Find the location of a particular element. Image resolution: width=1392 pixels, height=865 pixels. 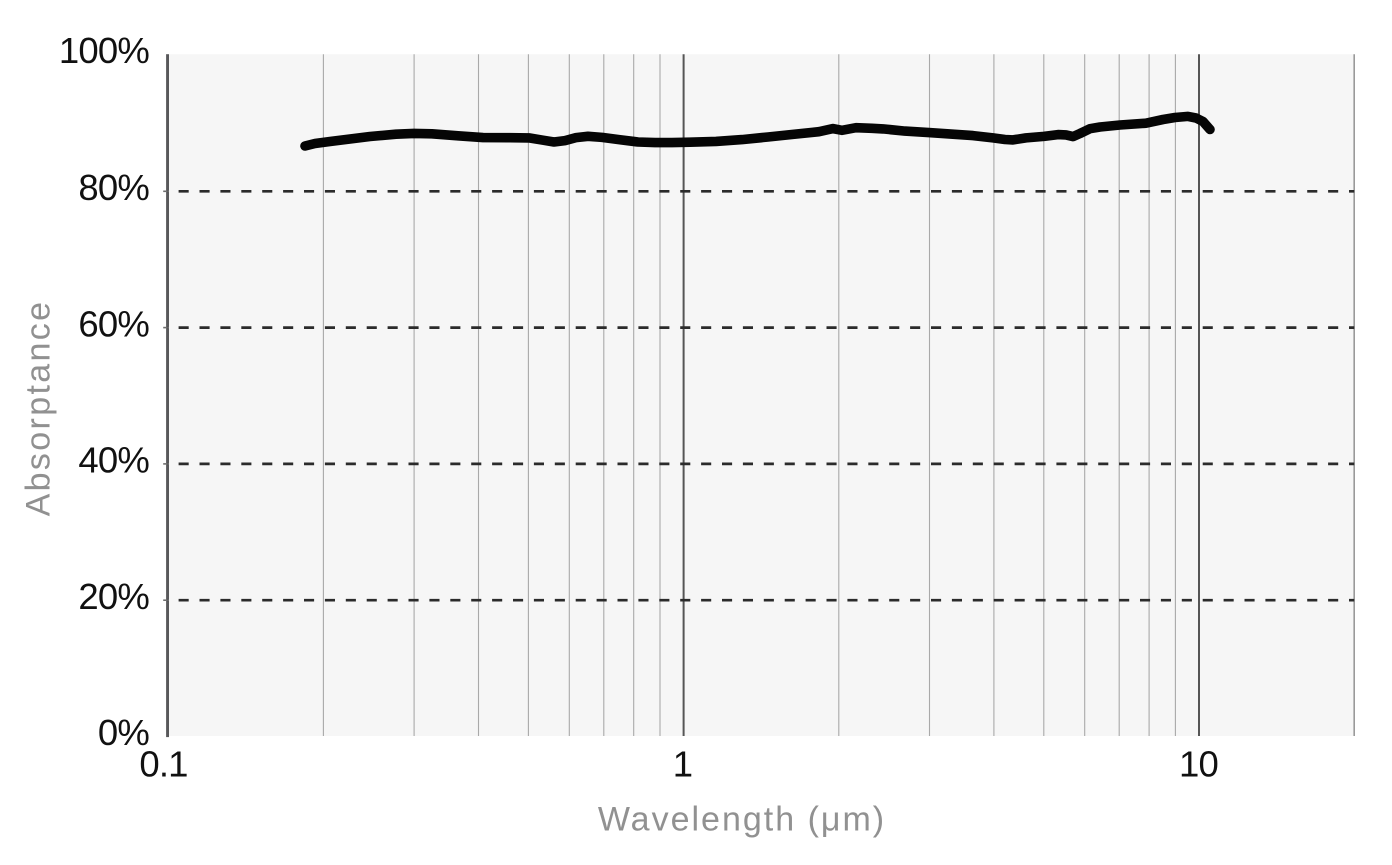

svg-text: 40% is located at coordinates (113, 460).